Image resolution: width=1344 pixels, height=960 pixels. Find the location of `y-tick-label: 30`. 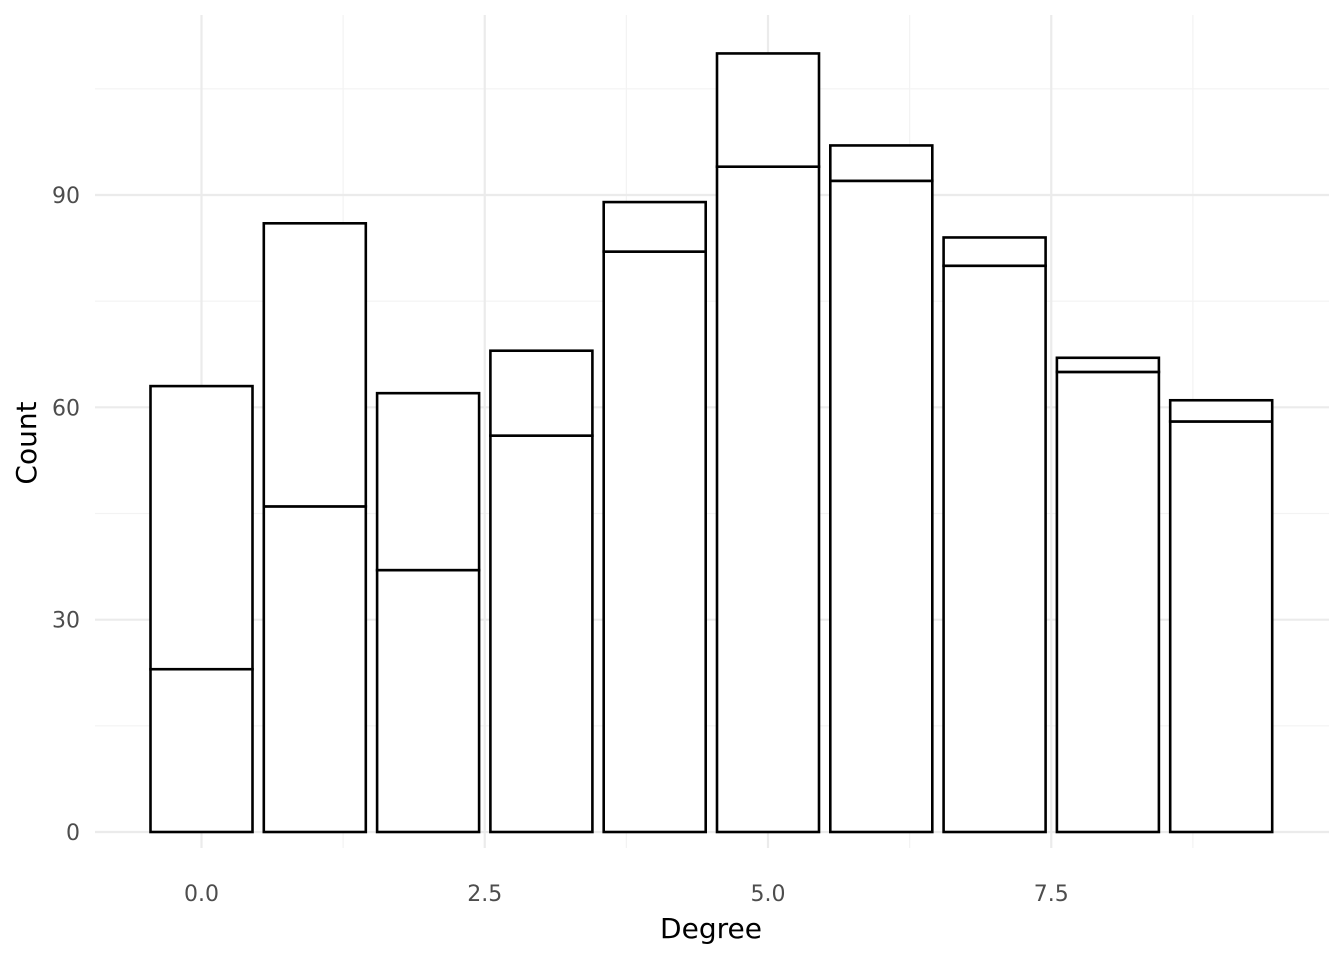

y-tick-label: 30 is located at coordinates (66, 621).